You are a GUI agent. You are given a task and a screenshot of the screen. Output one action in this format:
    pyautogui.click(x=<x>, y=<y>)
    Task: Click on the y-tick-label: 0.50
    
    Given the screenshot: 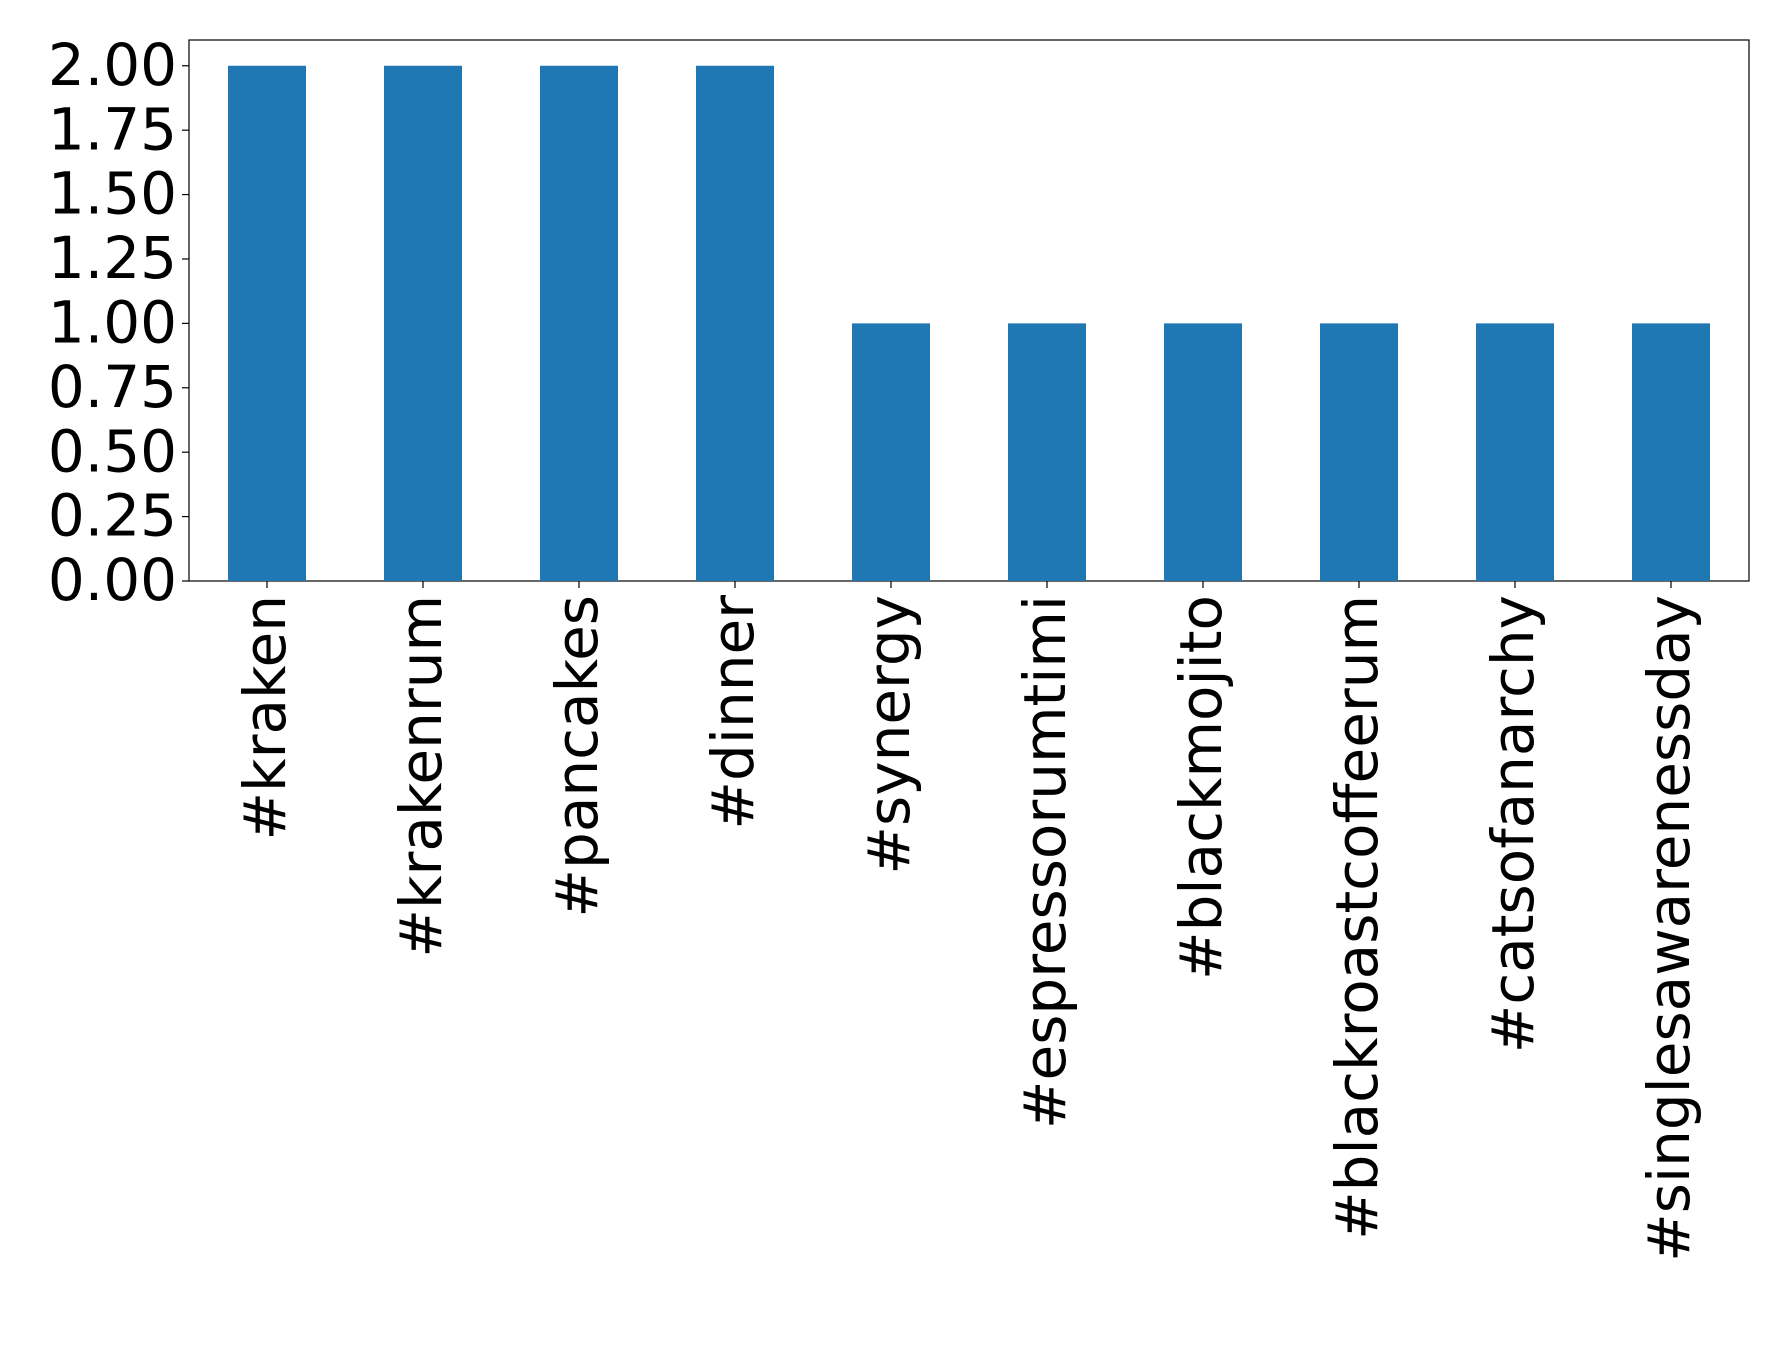 What is the action you would take?
    pyautogui.click(x=112, y=451)
    